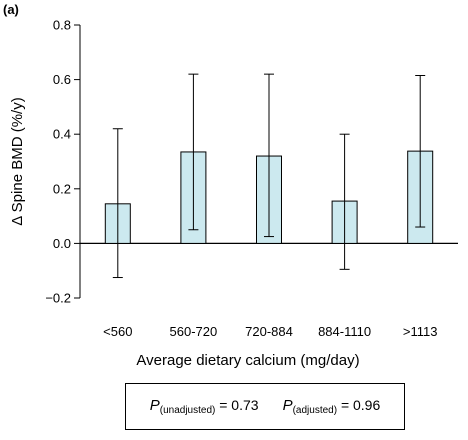 The width and height of the screenshot is (468, 440). I want to click on panel-label: (a), so click(11, 9).